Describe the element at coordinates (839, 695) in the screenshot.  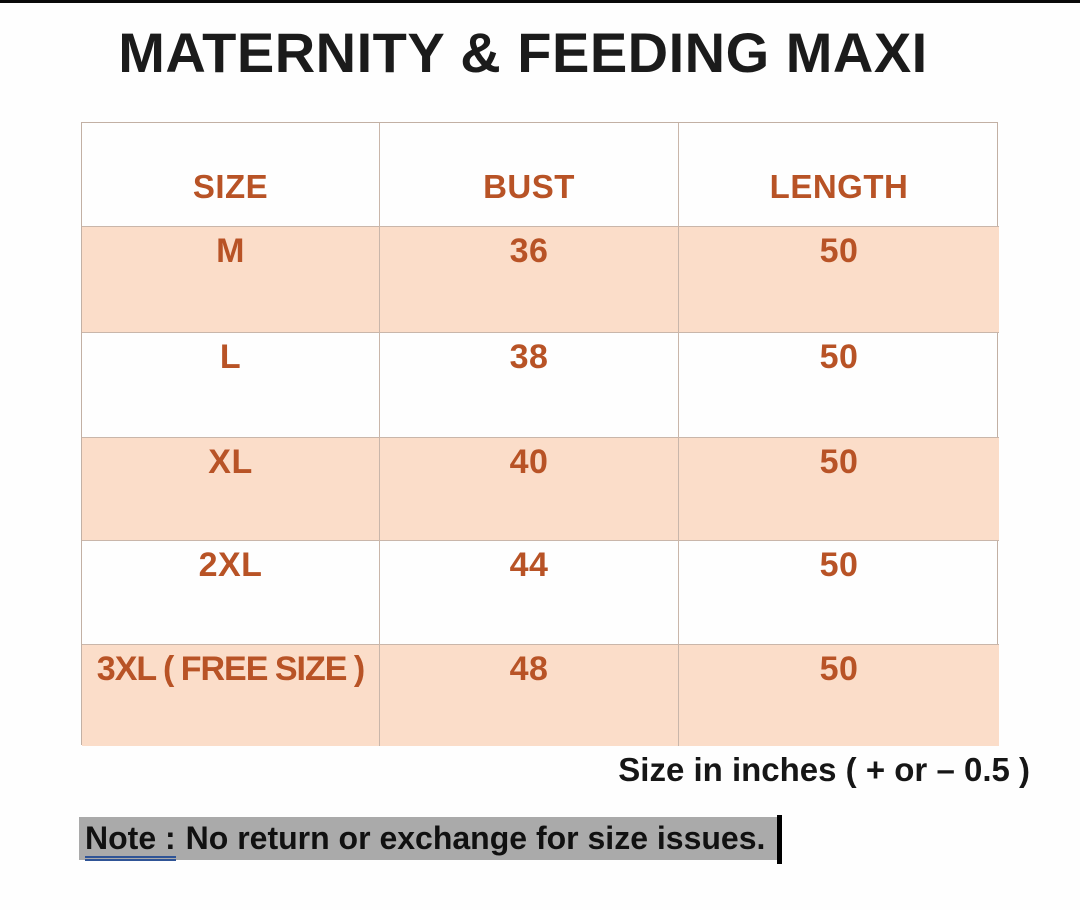
I see `cell-length-3xl: 50` at that location.